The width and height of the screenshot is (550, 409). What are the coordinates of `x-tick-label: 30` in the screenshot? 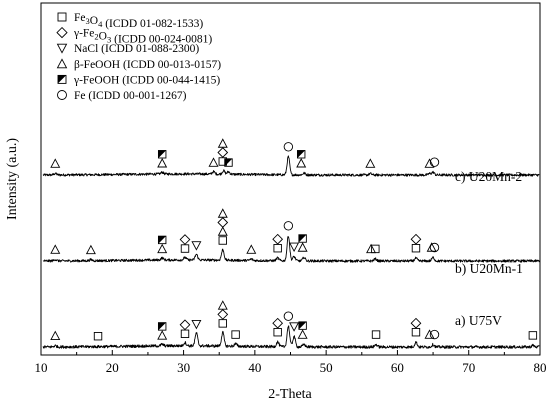 It's located at (183, 367).